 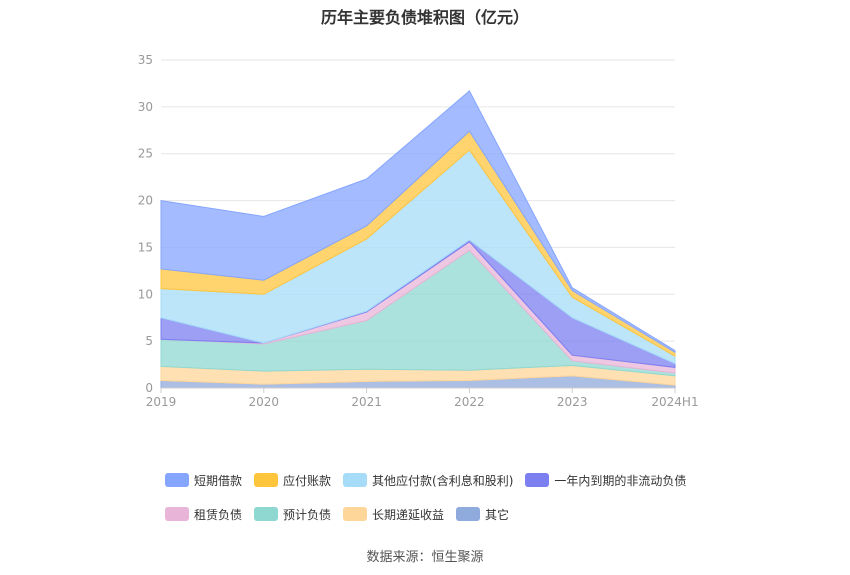 I want to click on legend-item: 一年内到期的非流动负债, so click(x=605, y=480).